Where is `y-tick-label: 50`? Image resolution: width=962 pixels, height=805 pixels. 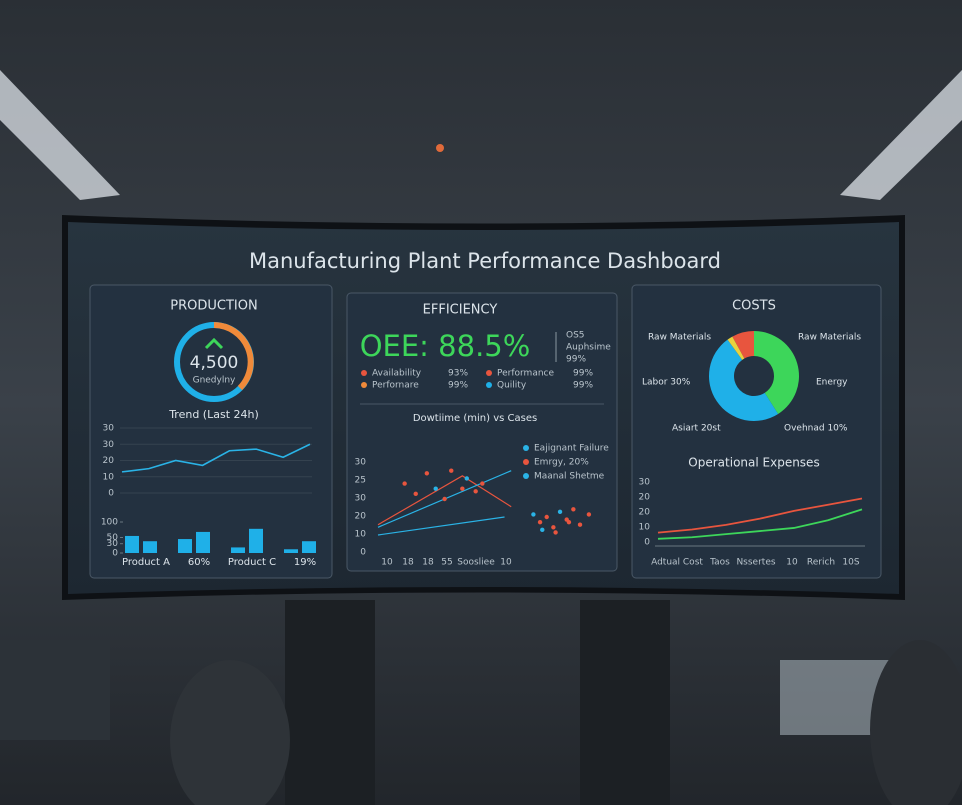 y-tick-label: 50 is located at coordinates (113, 538).